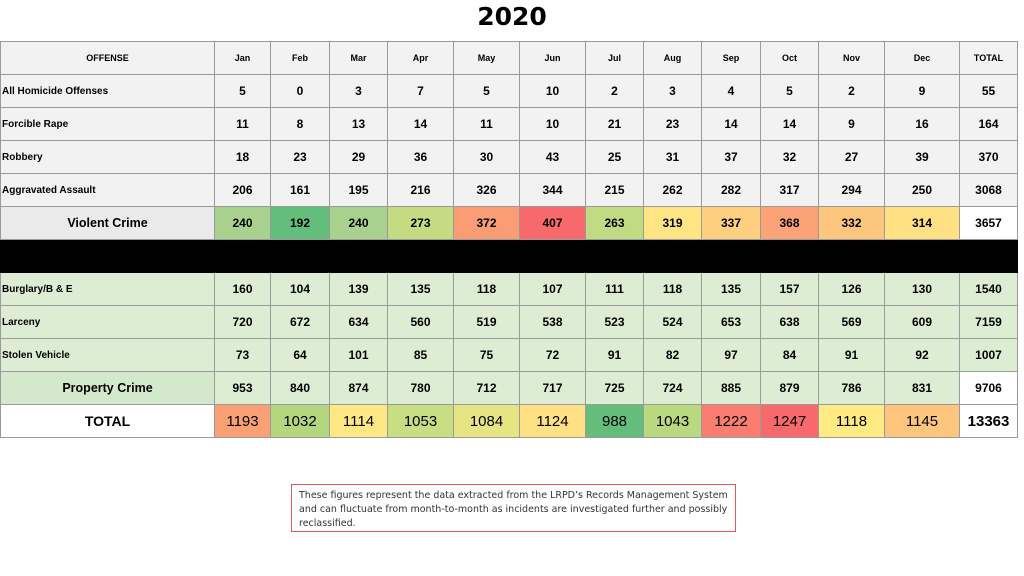 Image resolution: width=1024 pixels, height=576 pixels. I want to click on offense-header: OFFENSE, so click(107, 58).